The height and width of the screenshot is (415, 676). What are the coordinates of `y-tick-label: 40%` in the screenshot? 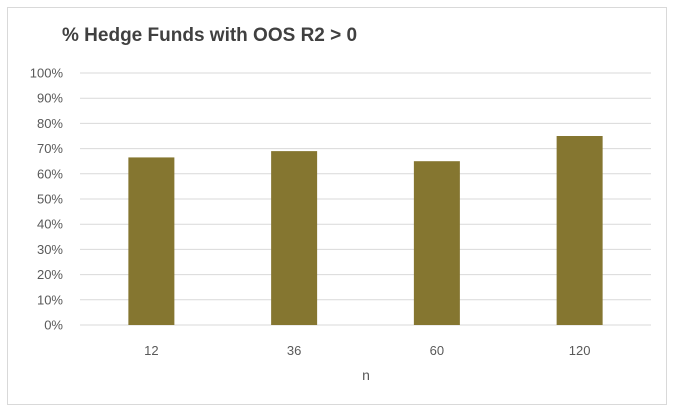 It's located at (50, 224).